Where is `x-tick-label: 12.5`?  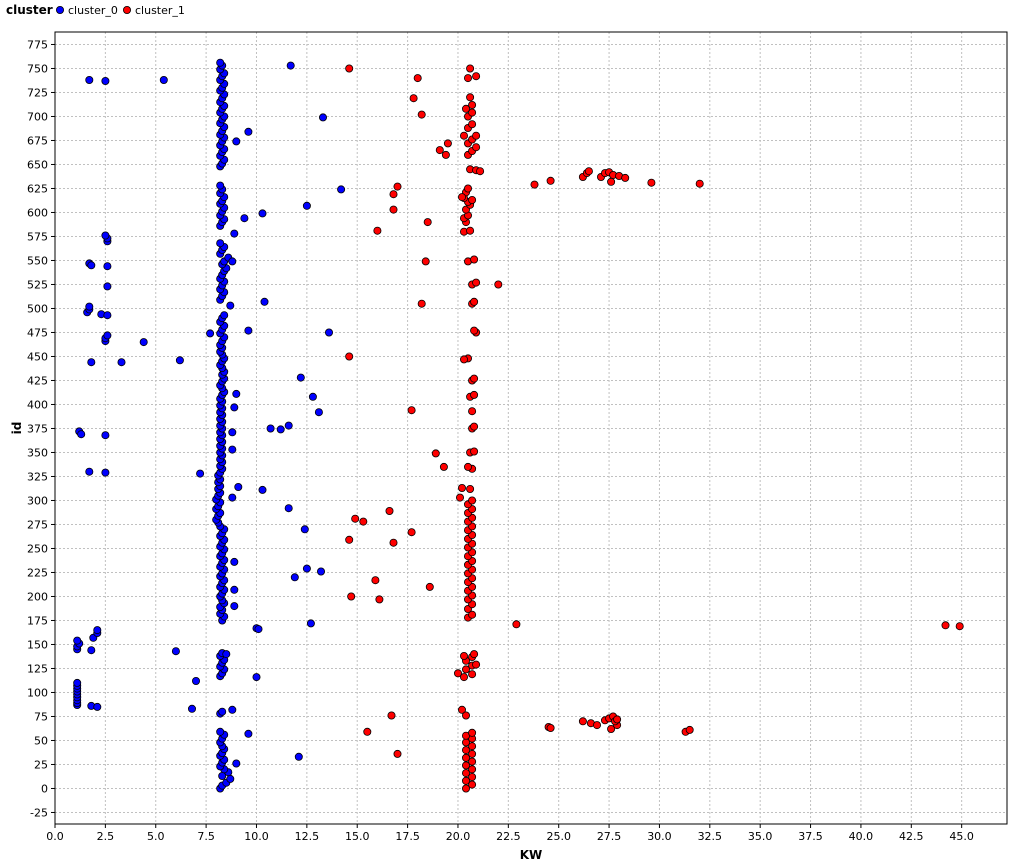 x-tick-label: 12.5 is located at coordinates (307, 836).